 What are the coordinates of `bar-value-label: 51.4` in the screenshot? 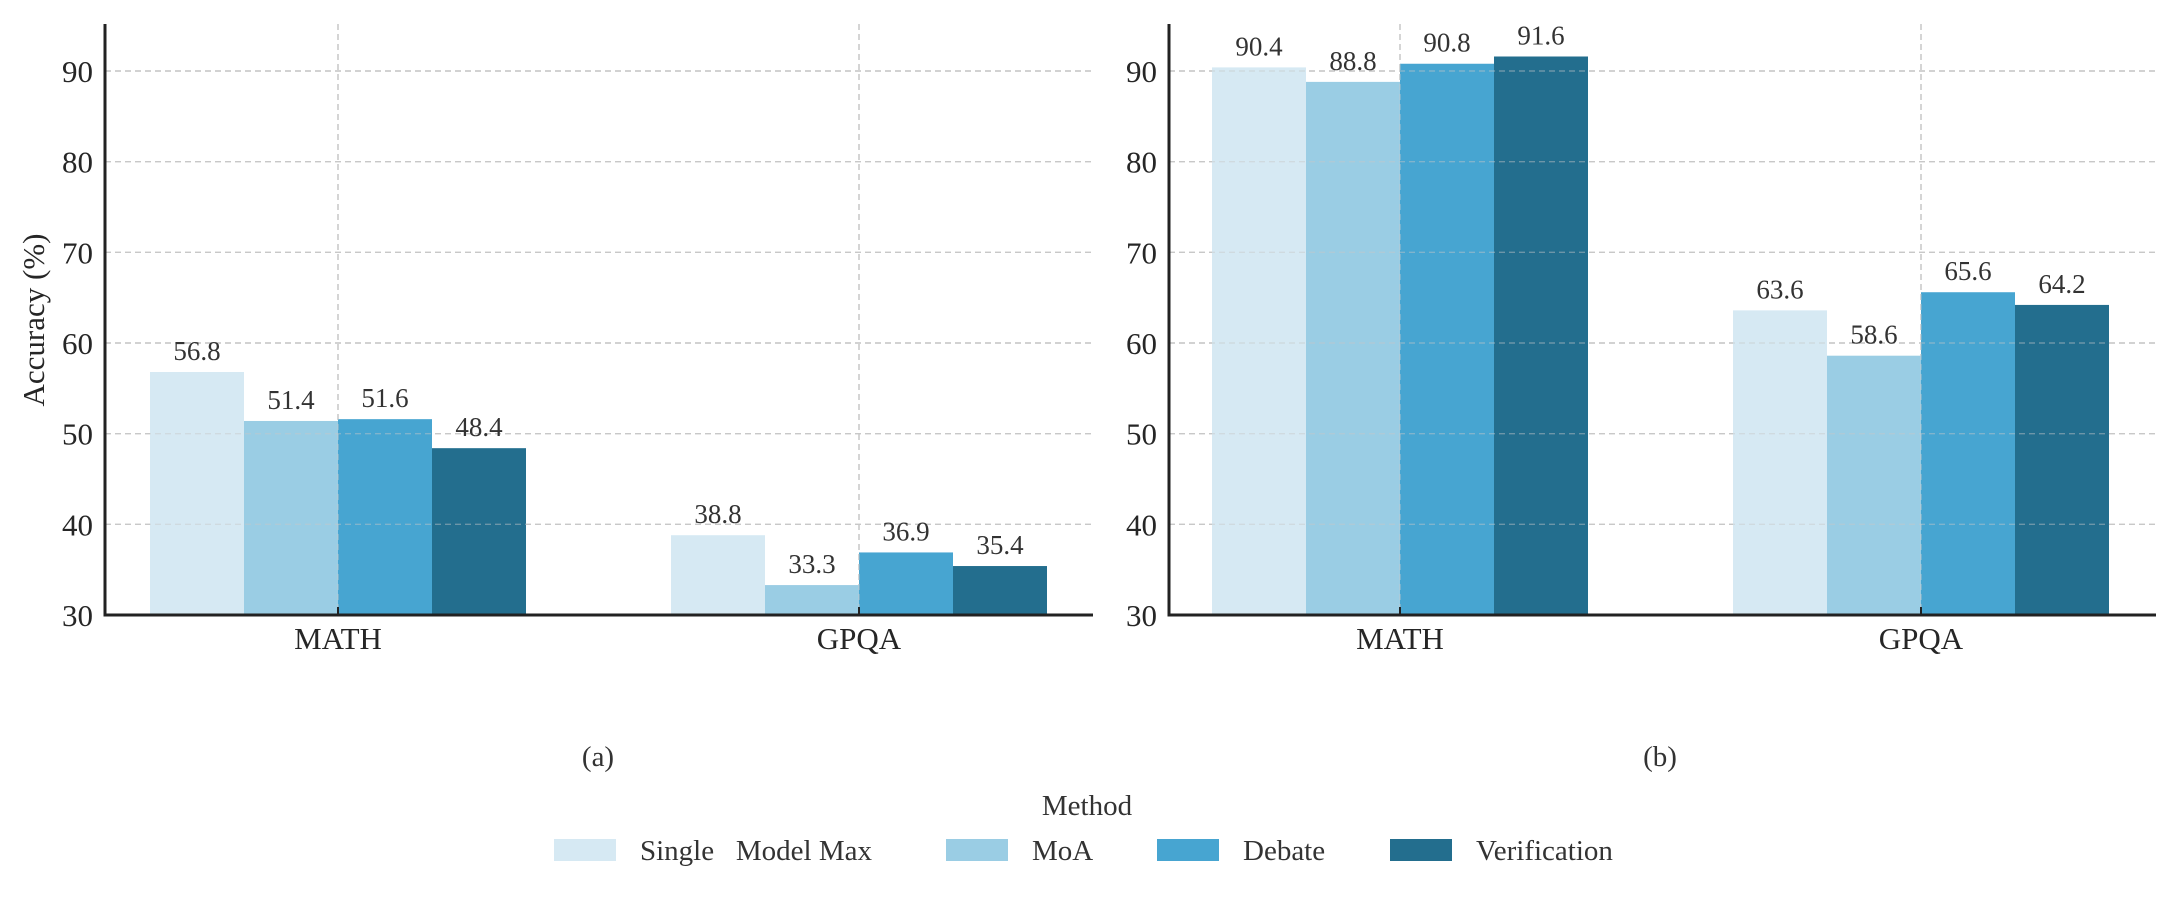 It's located at (291, 400).